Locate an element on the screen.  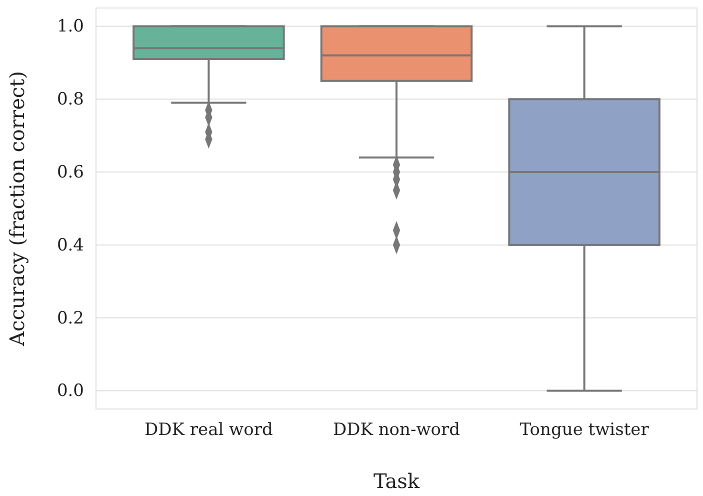
x-tick-label: DDK real word is located at coordinates (208, 430).